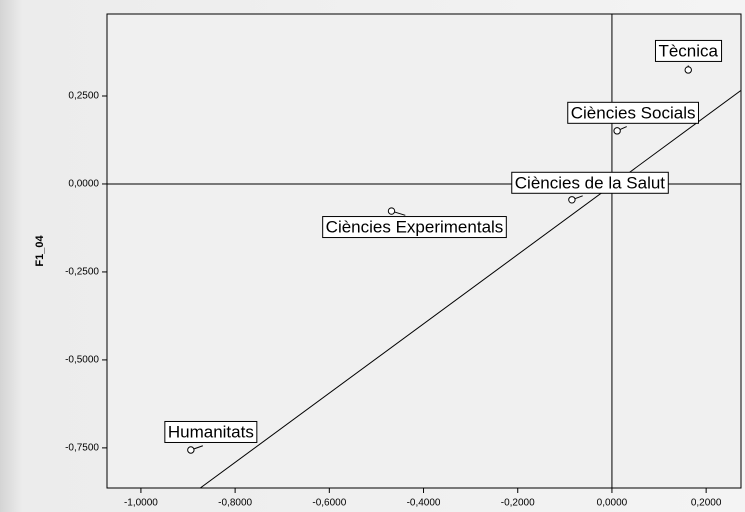  I want to click on point-label: Tècnica, so click(688, 50).